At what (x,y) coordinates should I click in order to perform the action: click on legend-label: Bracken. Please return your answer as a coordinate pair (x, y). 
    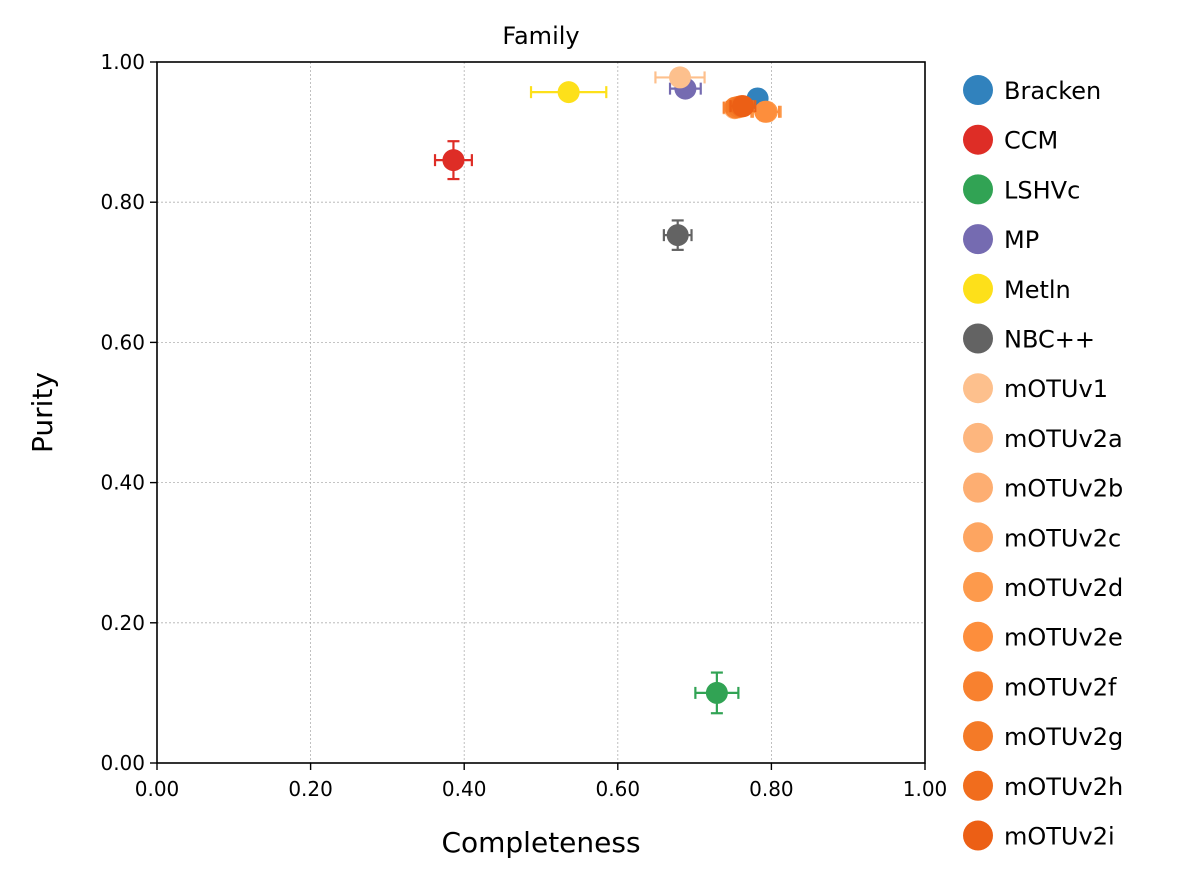
    Looking at the image, I should click on (1052, 91).